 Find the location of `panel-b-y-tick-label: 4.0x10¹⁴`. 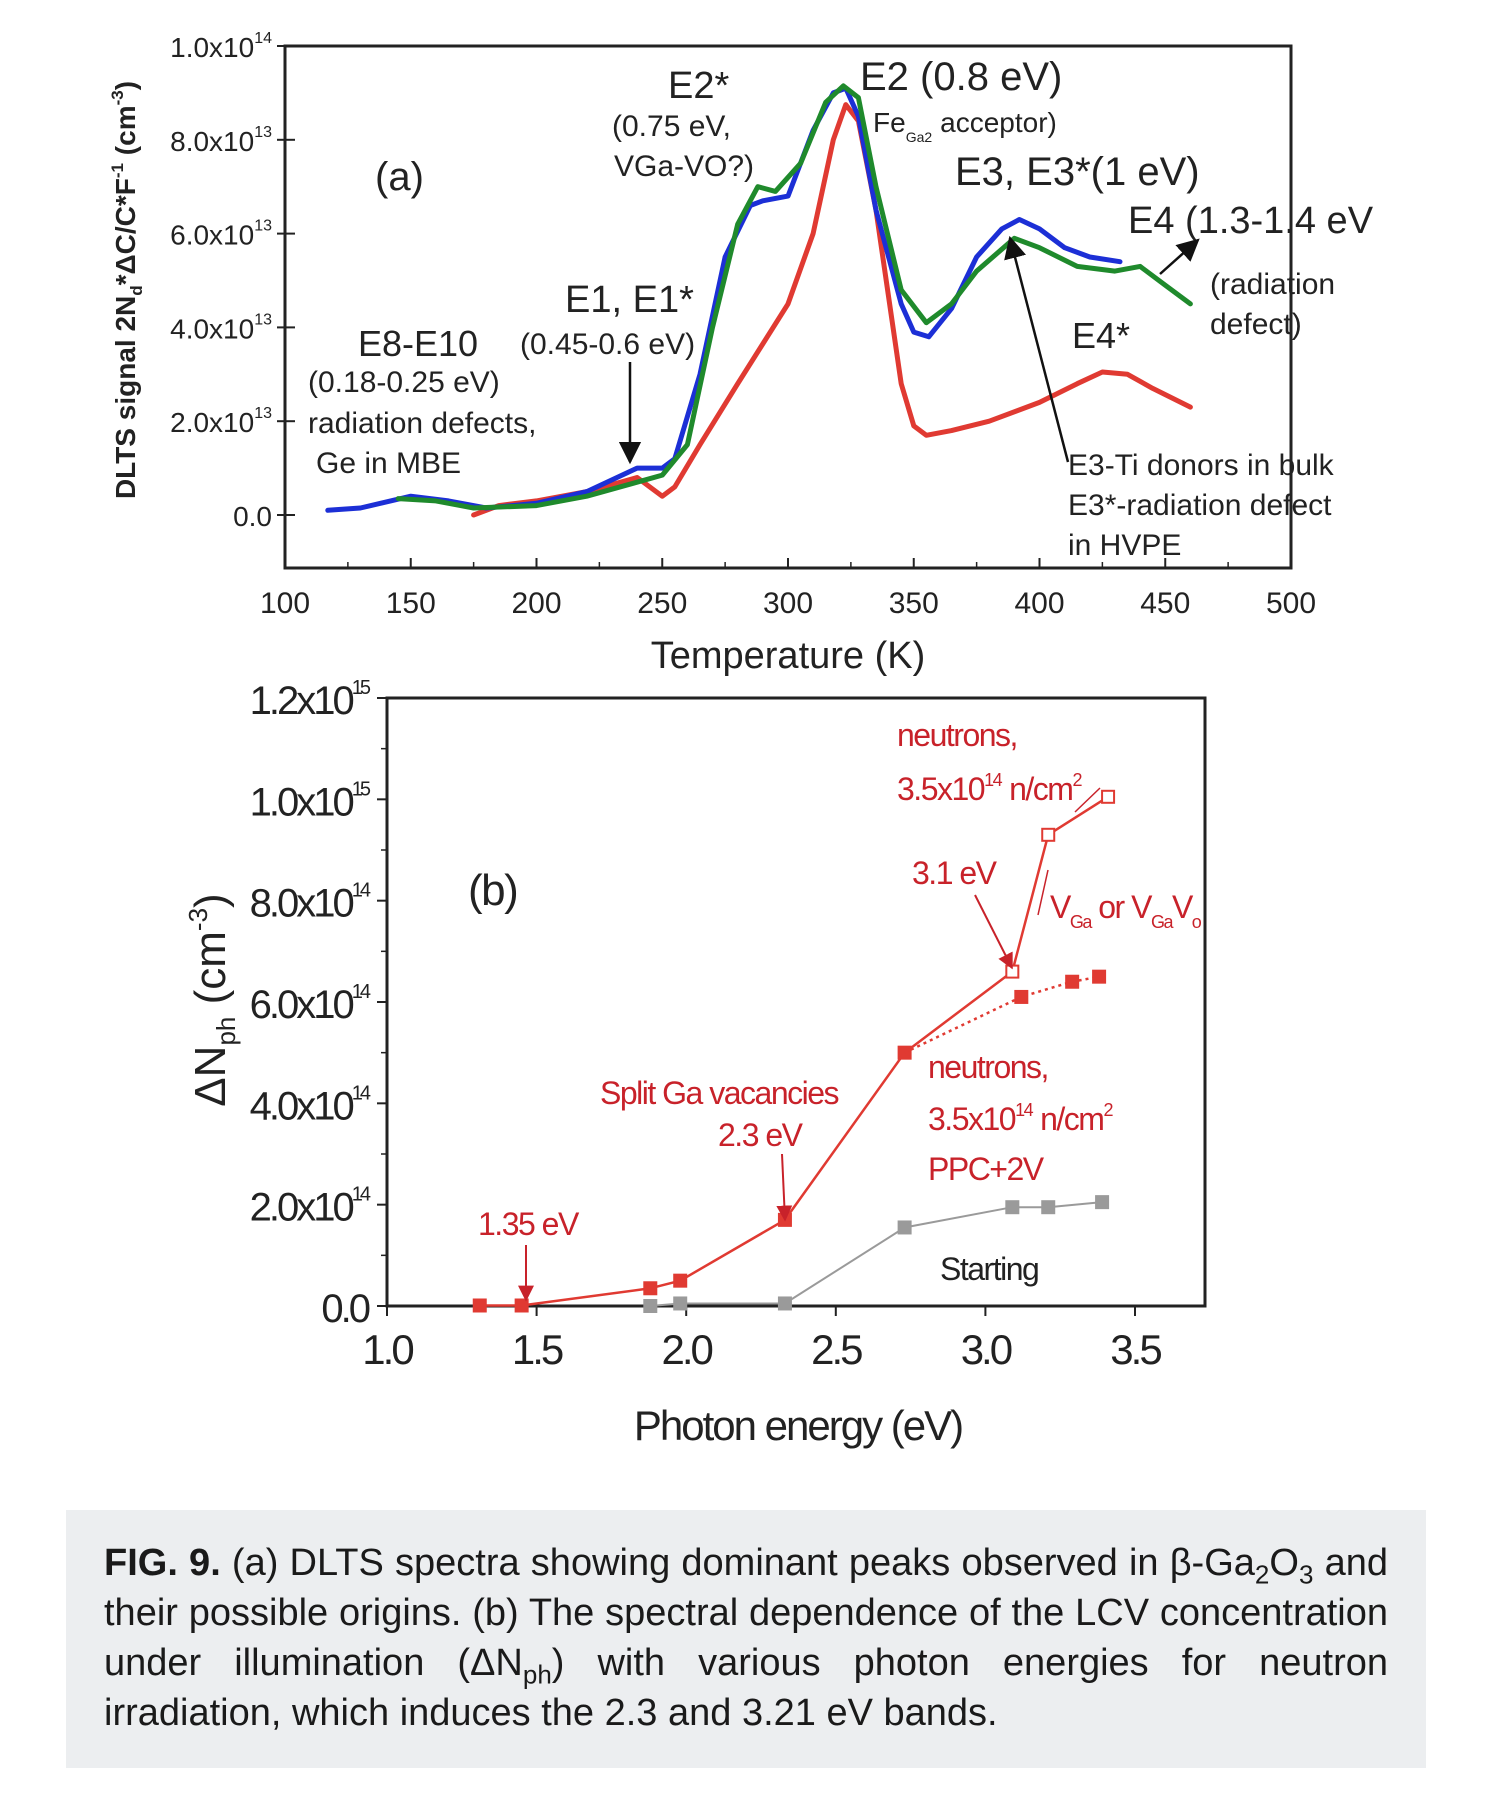

panel-b-y-tick-label: 4.0x10¹⁴ is located at coordinates (310, 1105).